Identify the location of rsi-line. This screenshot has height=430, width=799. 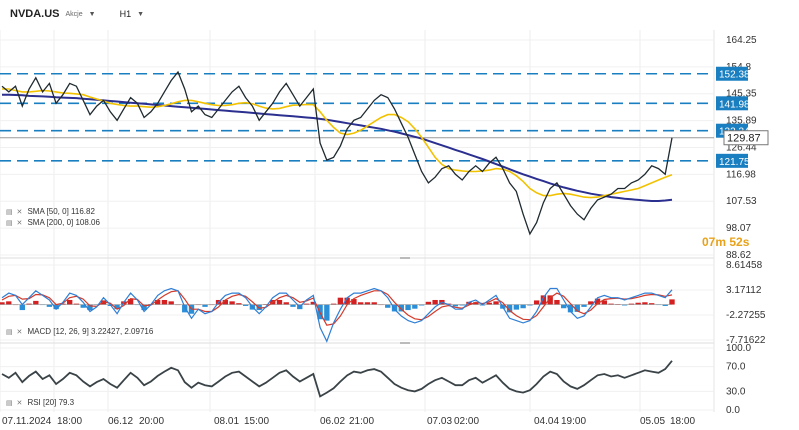
(337, 379).